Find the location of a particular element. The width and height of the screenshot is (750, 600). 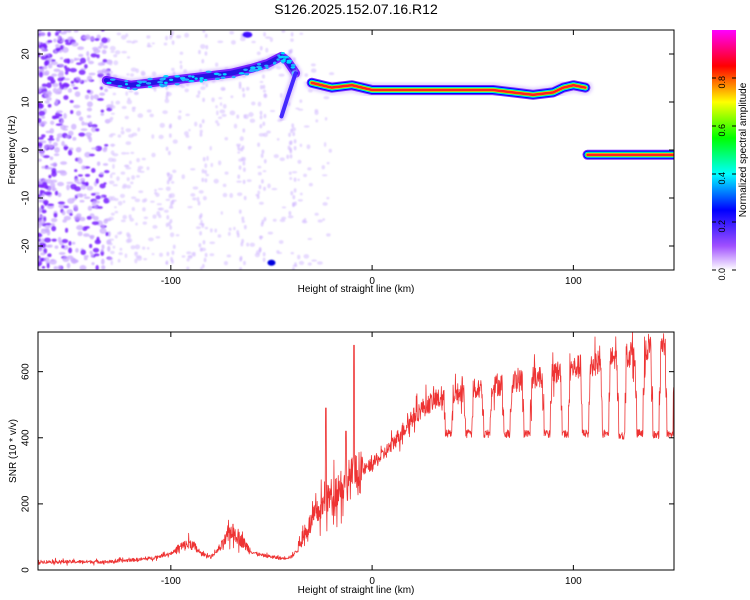

snr-x-tick-label: -100 is located at coordinates (171, 581).